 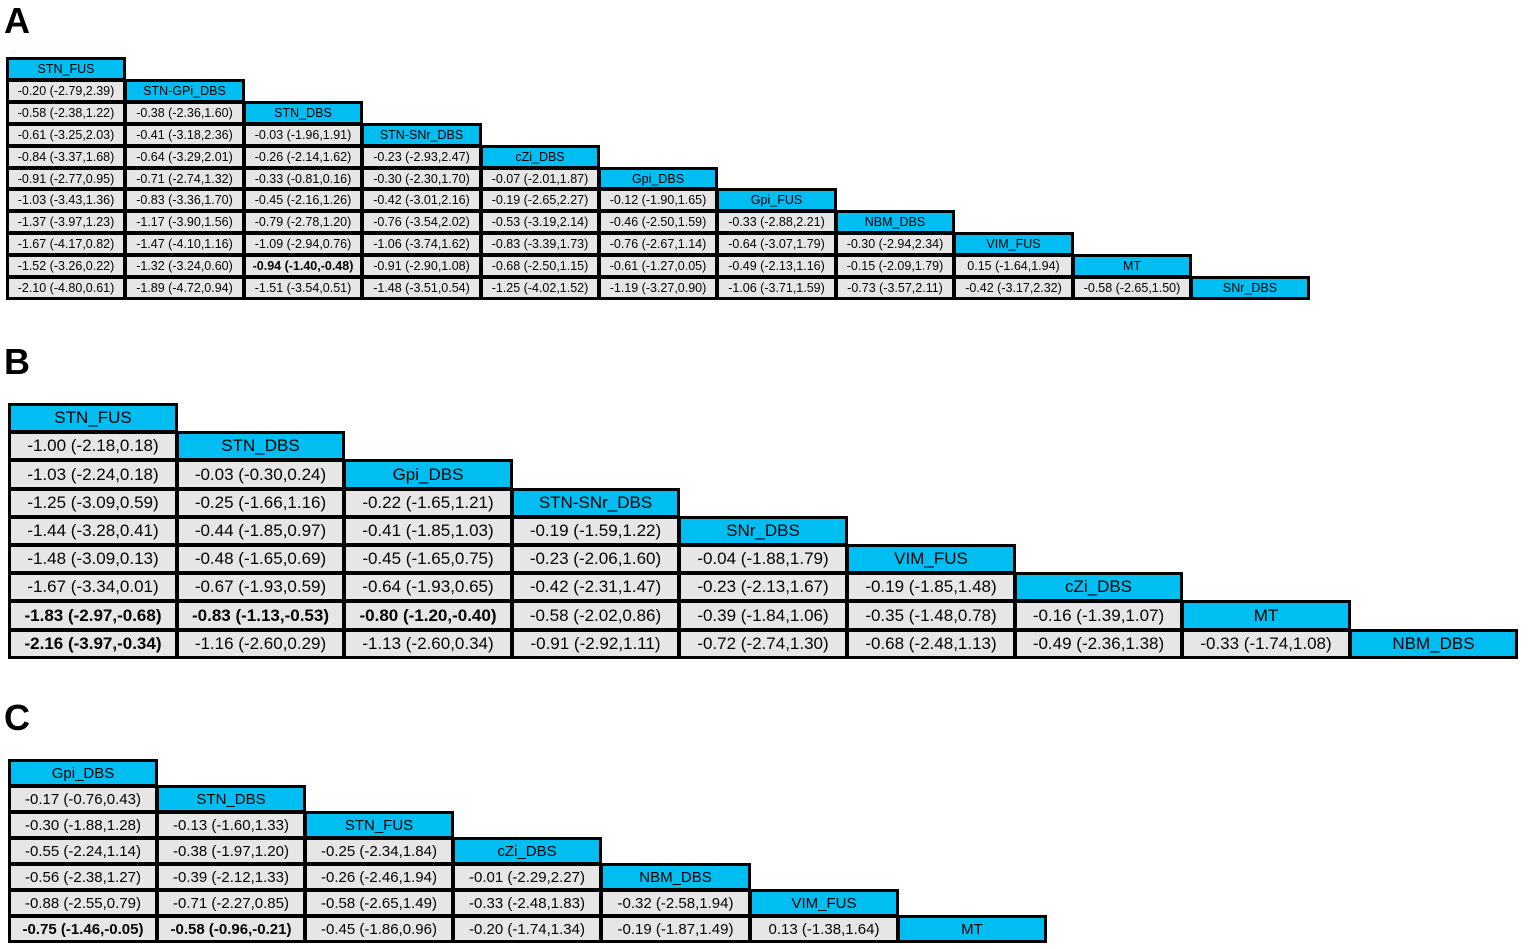 What do you see at coordinates (972, 929) in the screenshot?
I see `treatment-header: MT` at bounding box center [972, 929].